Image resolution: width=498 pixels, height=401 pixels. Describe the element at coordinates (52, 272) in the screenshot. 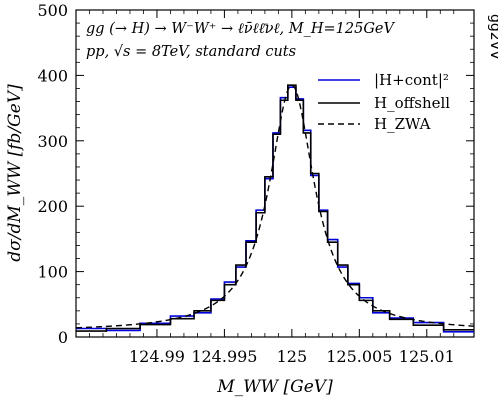

I see `y-tick-label: 100` at that location.